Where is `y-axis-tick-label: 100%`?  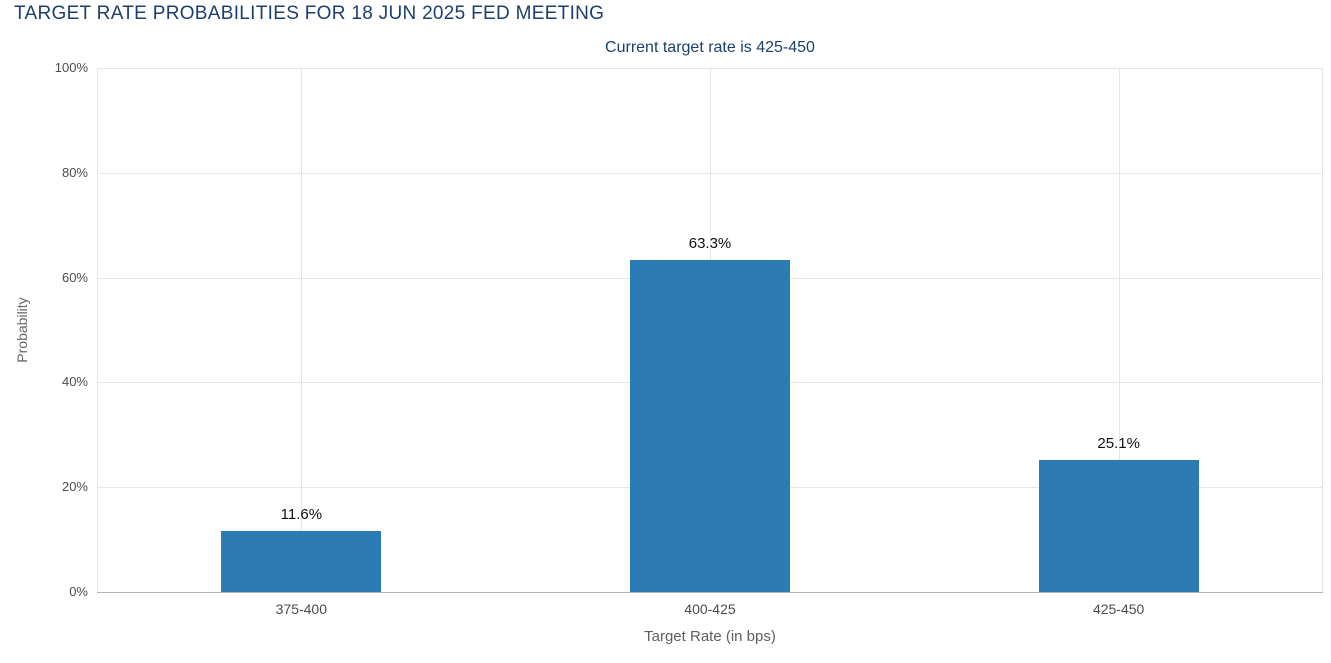
y-axis-tick-label: 100% is located at coordinates (71, 67).